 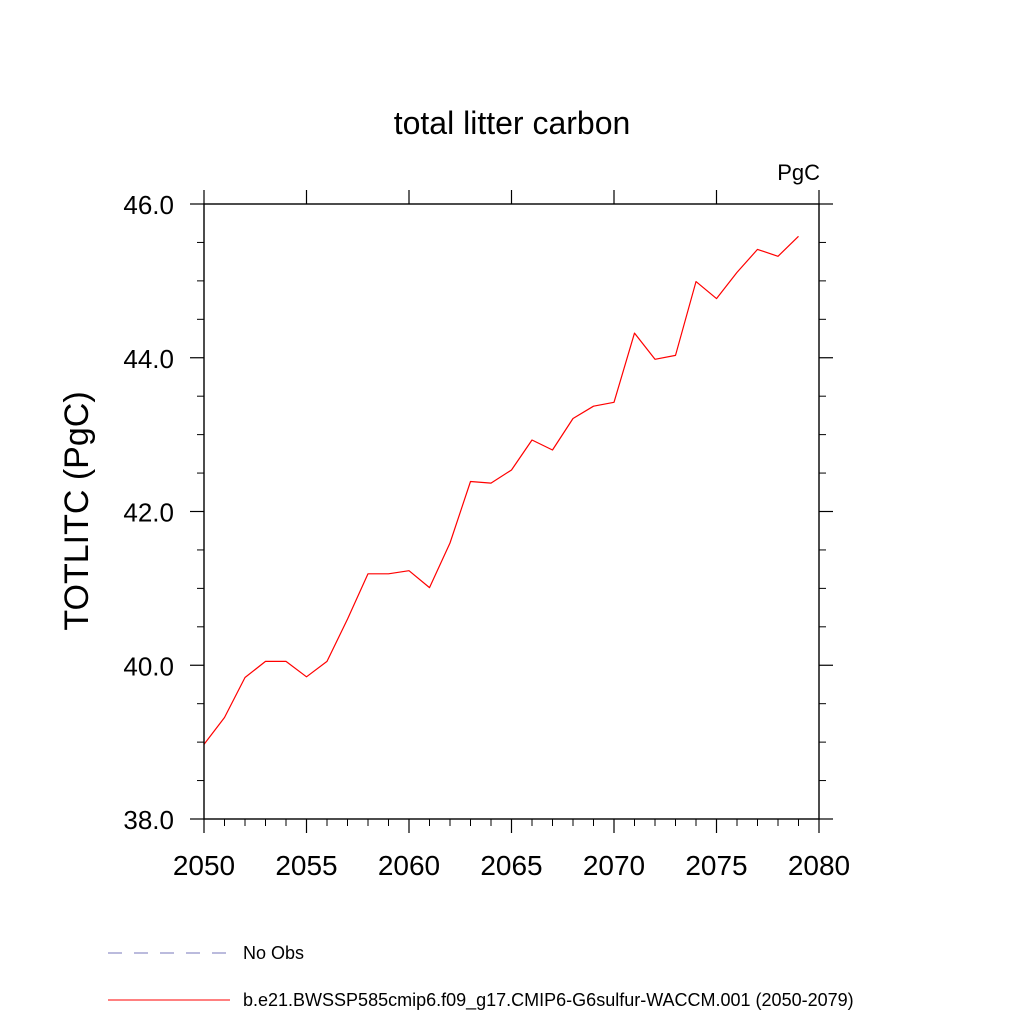 What do you see at coordinates (148, 513) in the screenshot?
I see `y-tick-label-42: 42.0` at bounding box center [148, 513].